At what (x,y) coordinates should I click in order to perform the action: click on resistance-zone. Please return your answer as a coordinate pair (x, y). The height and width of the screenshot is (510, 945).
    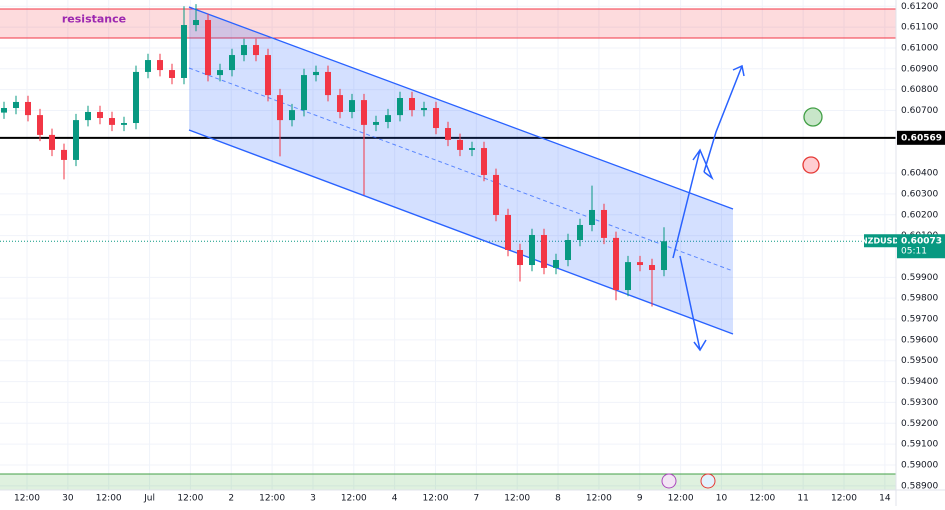
    Looking at the image, I should click on (448, 23).